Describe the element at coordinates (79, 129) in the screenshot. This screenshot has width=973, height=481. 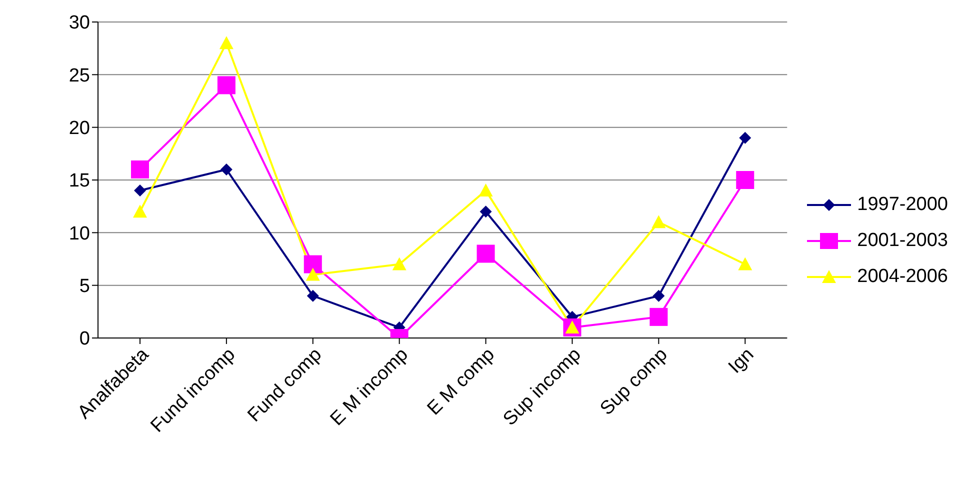
I see `y-tick-label: 20` at that location.